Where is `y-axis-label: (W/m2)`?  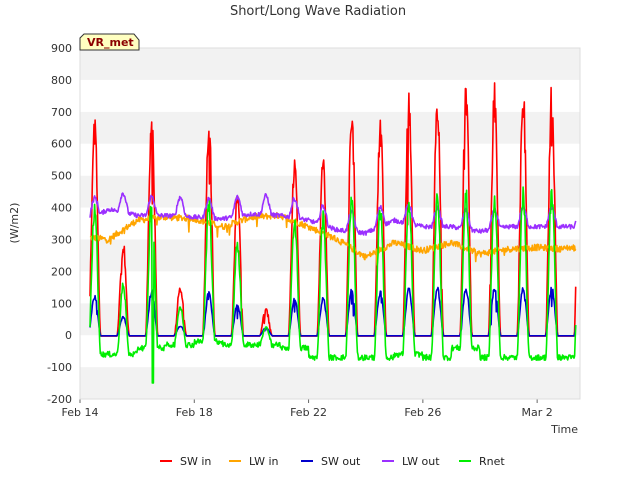
y-axis-label: (W/m2) is located at coordinates (14, 223).